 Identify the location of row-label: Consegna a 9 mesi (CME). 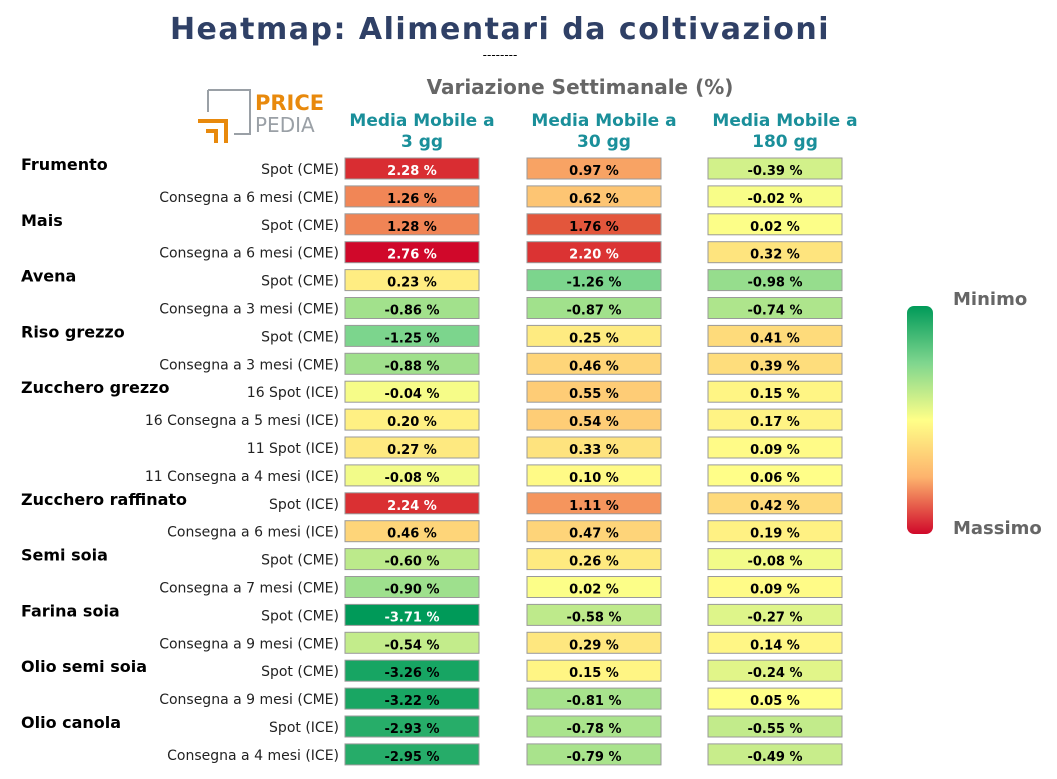
(249, 700).